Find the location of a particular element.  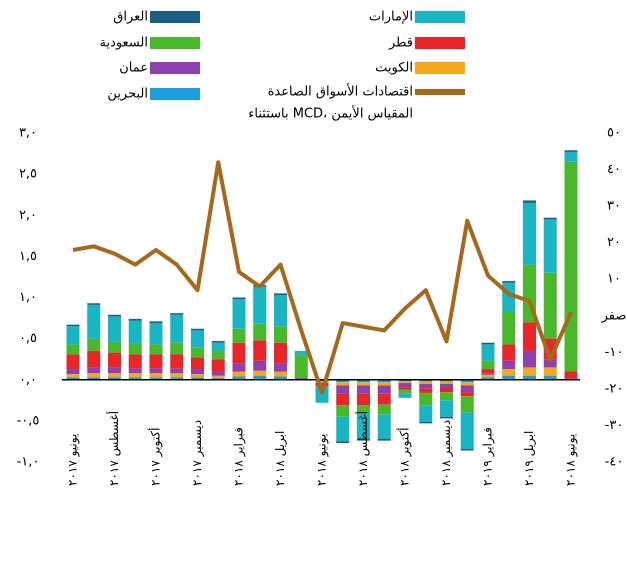

y2-tick-label: ٢٠ is located at coordinates (614, 242).